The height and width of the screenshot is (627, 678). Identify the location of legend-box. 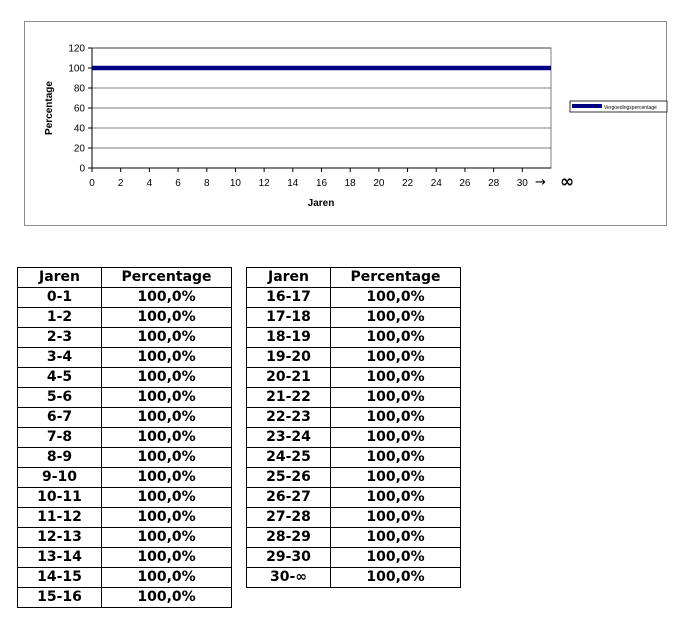
(618, 106).